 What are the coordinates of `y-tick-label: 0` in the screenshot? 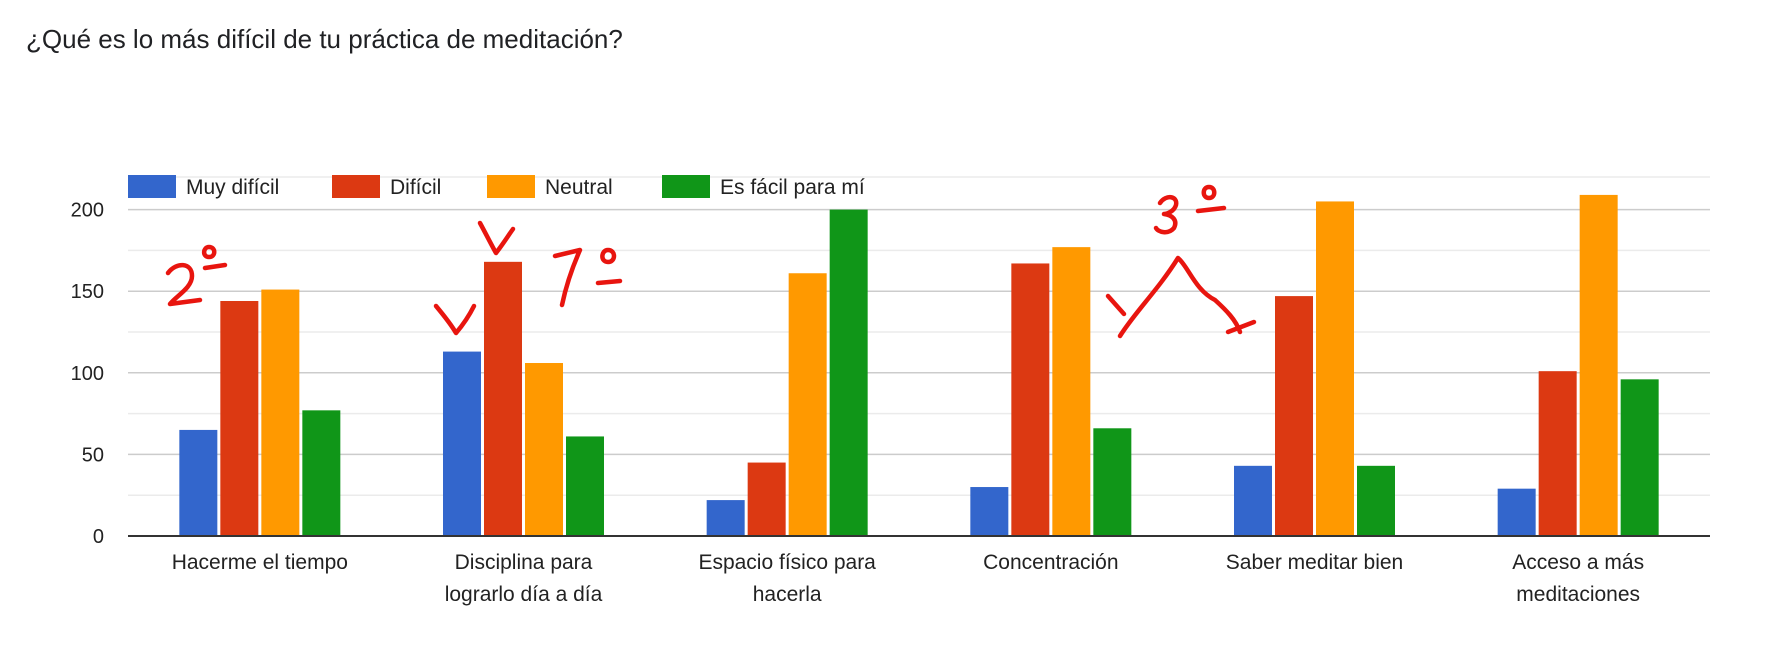 It's located at (98, 537).